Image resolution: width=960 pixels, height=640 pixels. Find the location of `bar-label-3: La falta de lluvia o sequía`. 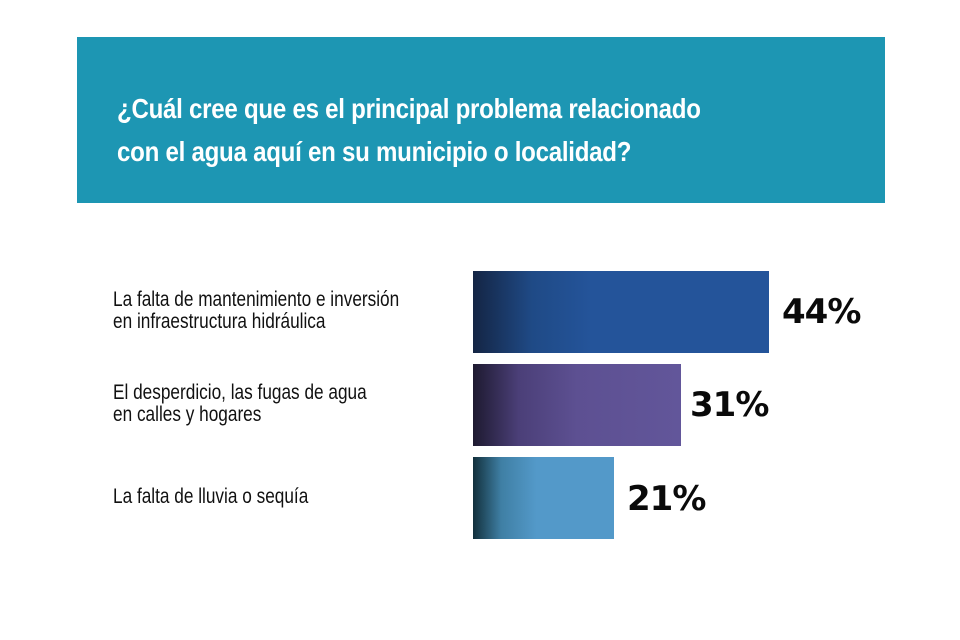

bar-label-3: La falta de lluvia o sequía is located at coordinates (210, 497).